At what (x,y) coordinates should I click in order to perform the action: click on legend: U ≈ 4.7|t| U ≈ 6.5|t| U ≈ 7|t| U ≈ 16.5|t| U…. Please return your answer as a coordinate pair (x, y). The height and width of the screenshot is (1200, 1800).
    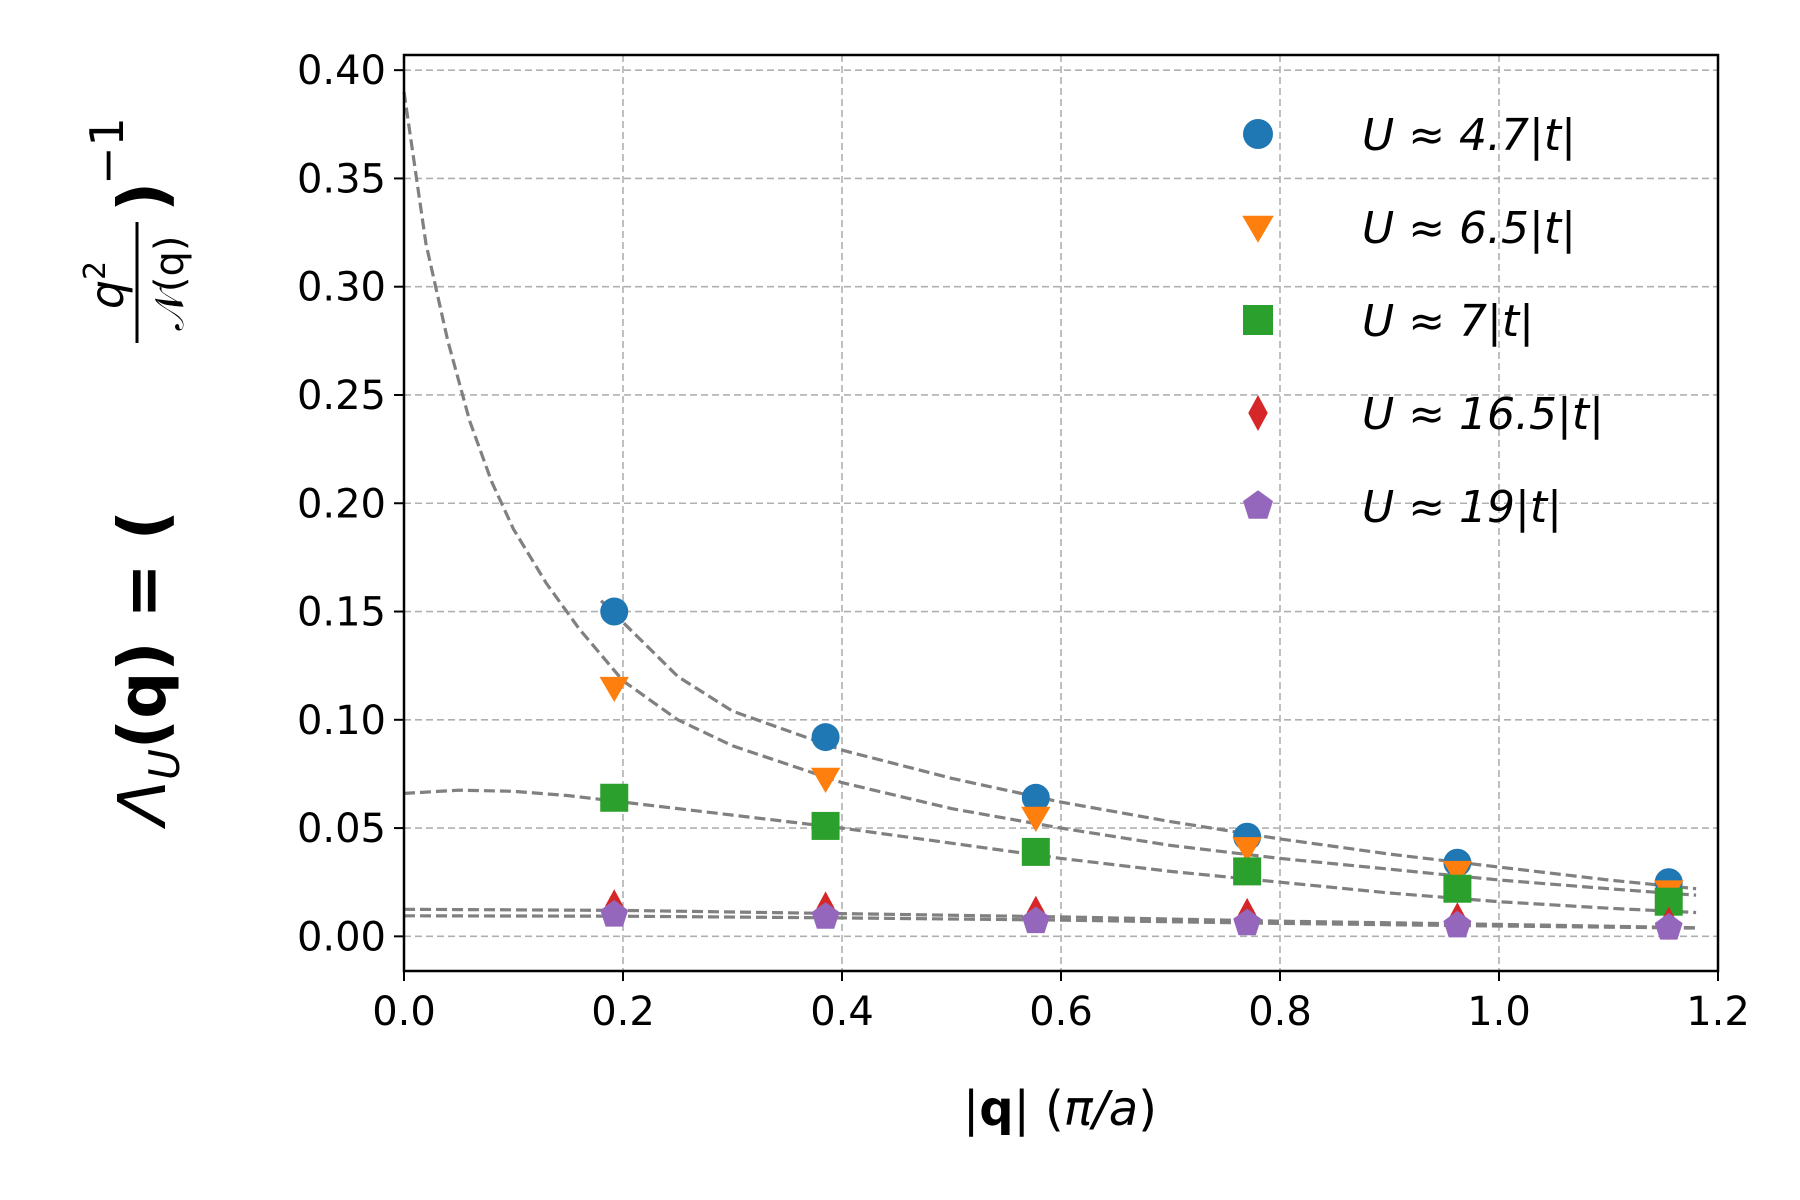
    Looking at the image, I should click on (1423, 321).